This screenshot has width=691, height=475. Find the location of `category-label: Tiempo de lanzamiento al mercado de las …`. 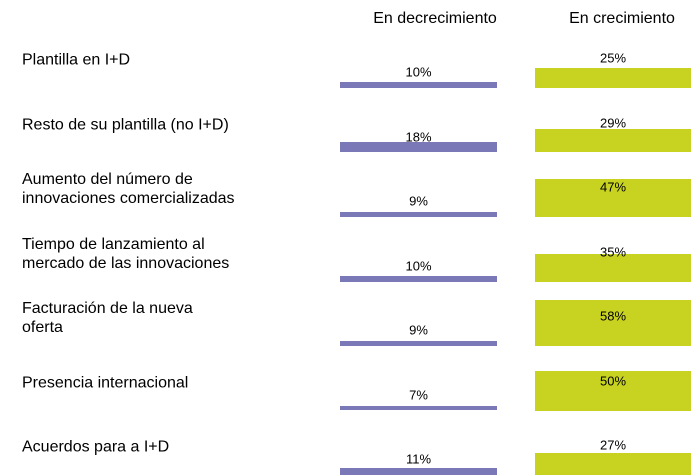

category-label: Tiempo de lanzamiento al mercado de las … is located at coordinates (126, 253).